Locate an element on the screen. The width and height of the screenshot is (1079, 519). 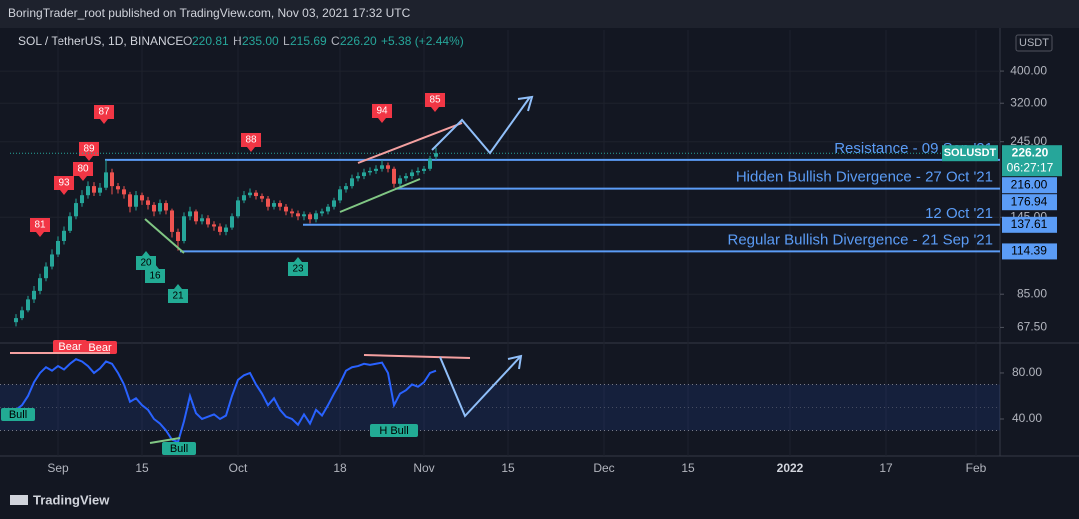
sell-signal: 85 is located at coordinates (435, 100).